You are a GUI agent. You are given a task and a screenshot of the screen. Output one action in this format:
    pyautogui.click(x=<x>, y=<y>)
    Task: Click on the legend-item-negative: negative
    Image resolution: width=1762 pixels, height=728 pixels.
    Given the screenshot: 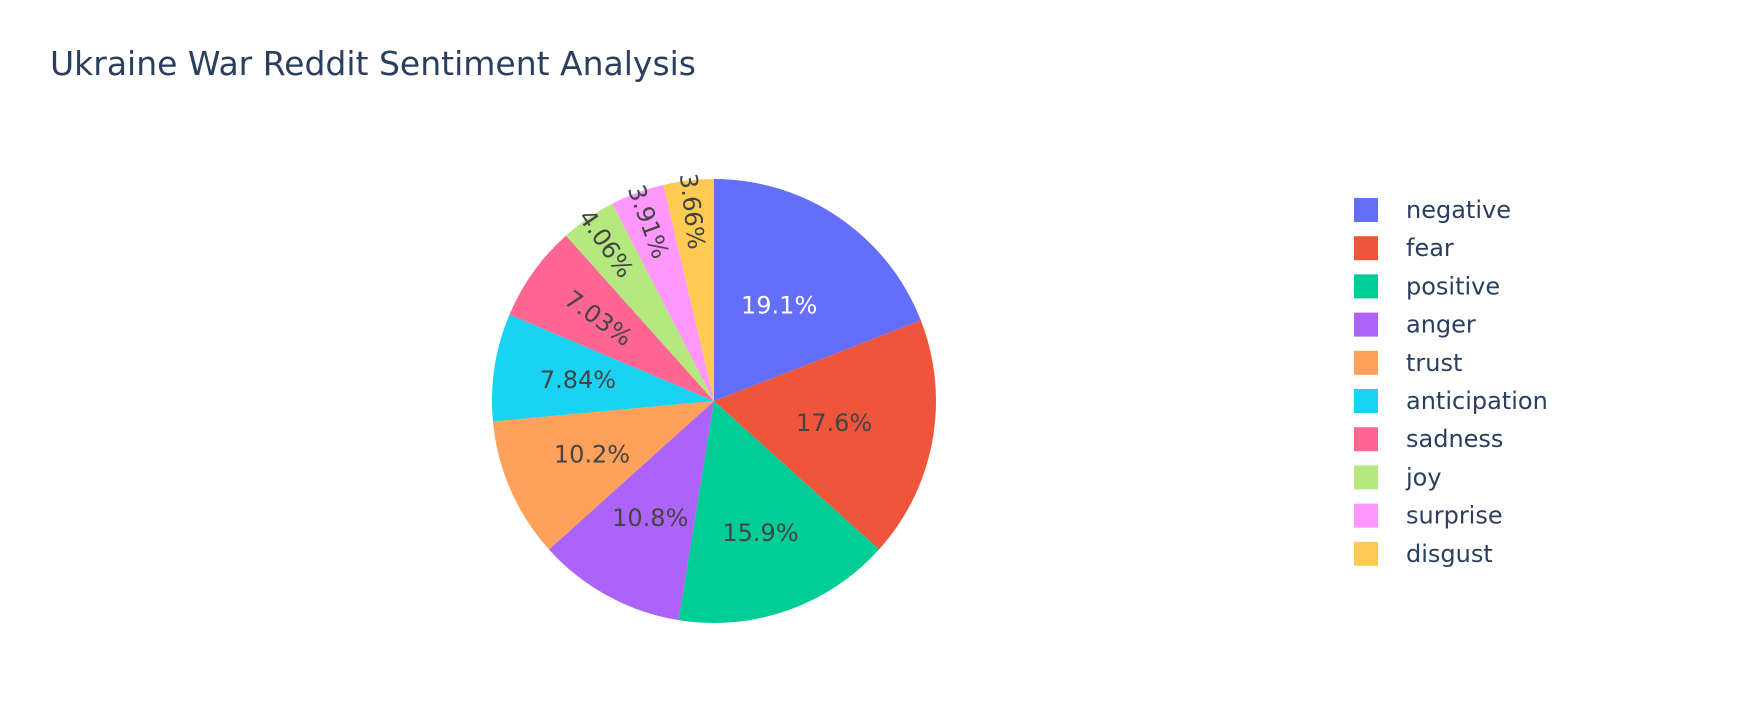 What is the action you would take?
    pyautogui.click(x=1432, y=210)
    